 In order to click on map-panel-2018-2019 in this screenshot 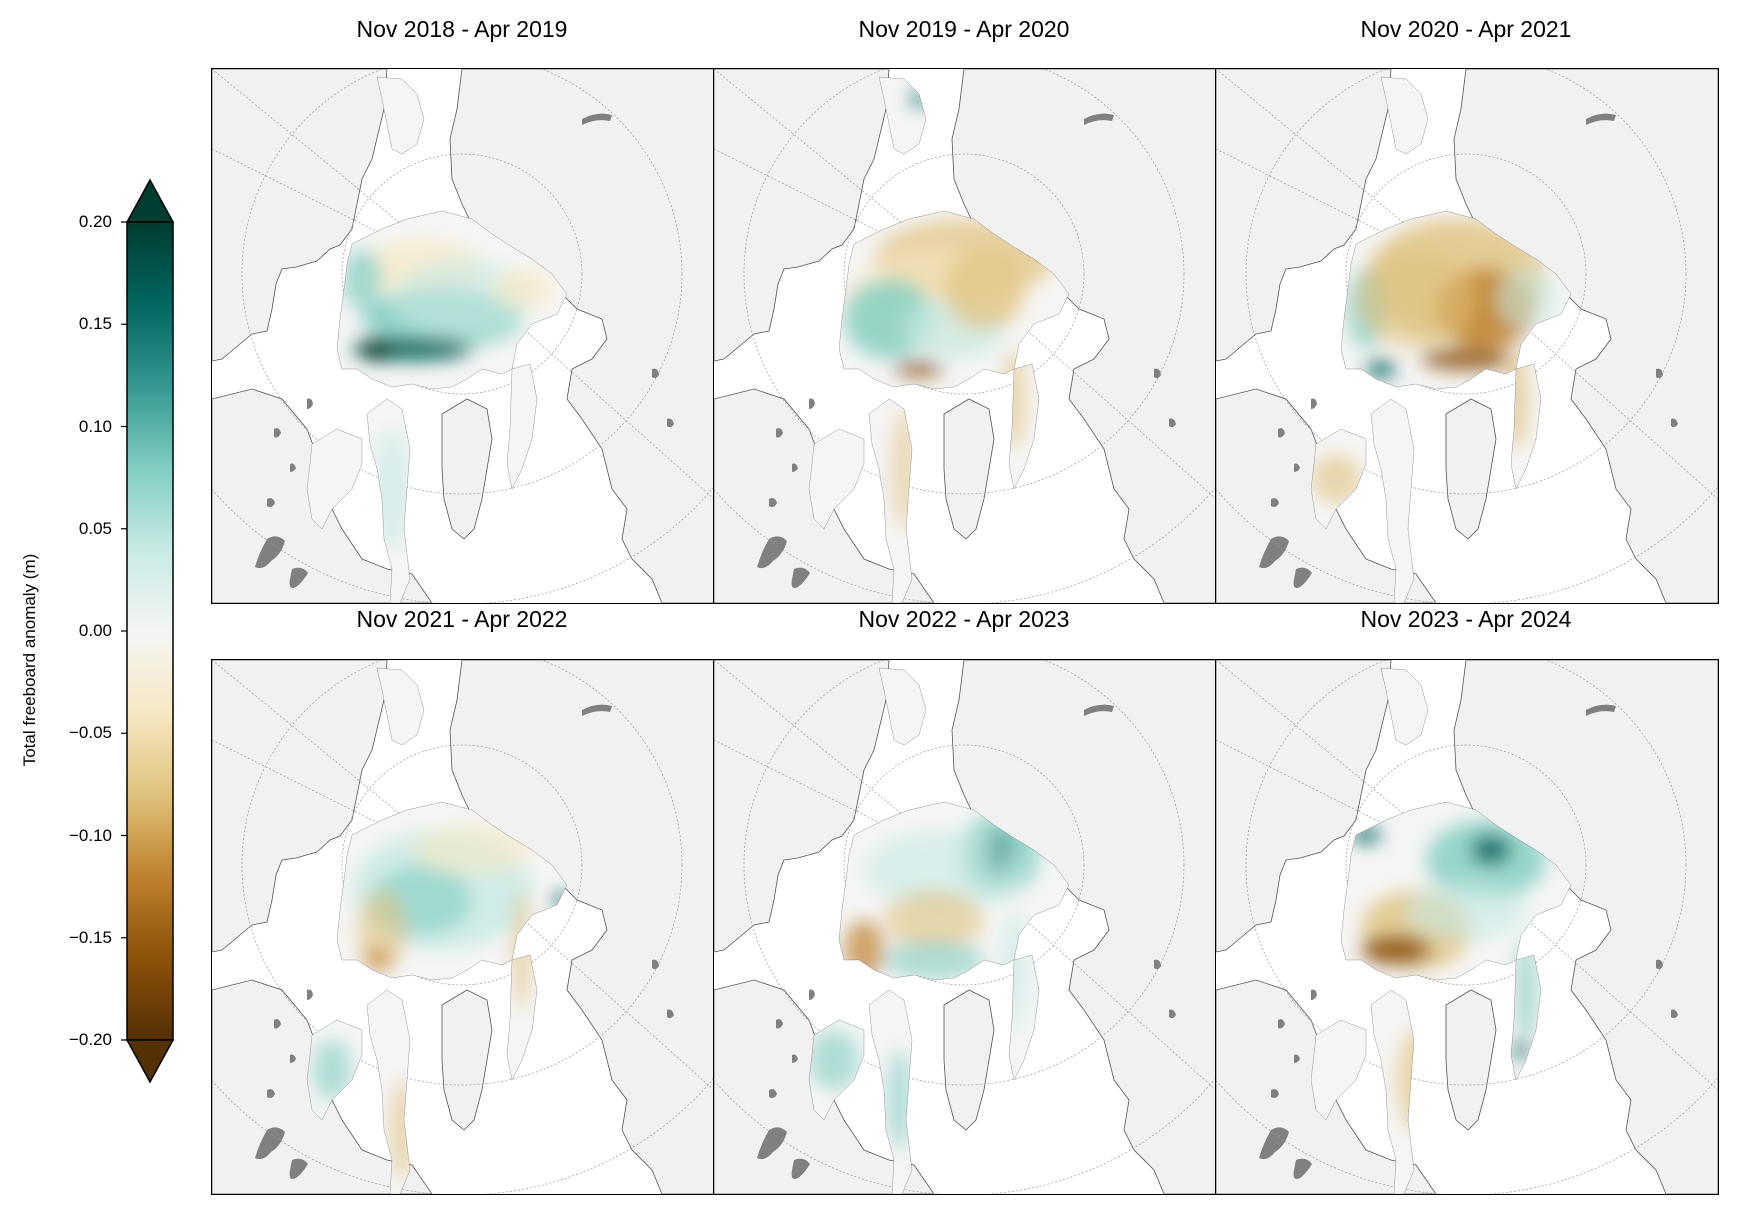, I will do `click(463, 336)`.